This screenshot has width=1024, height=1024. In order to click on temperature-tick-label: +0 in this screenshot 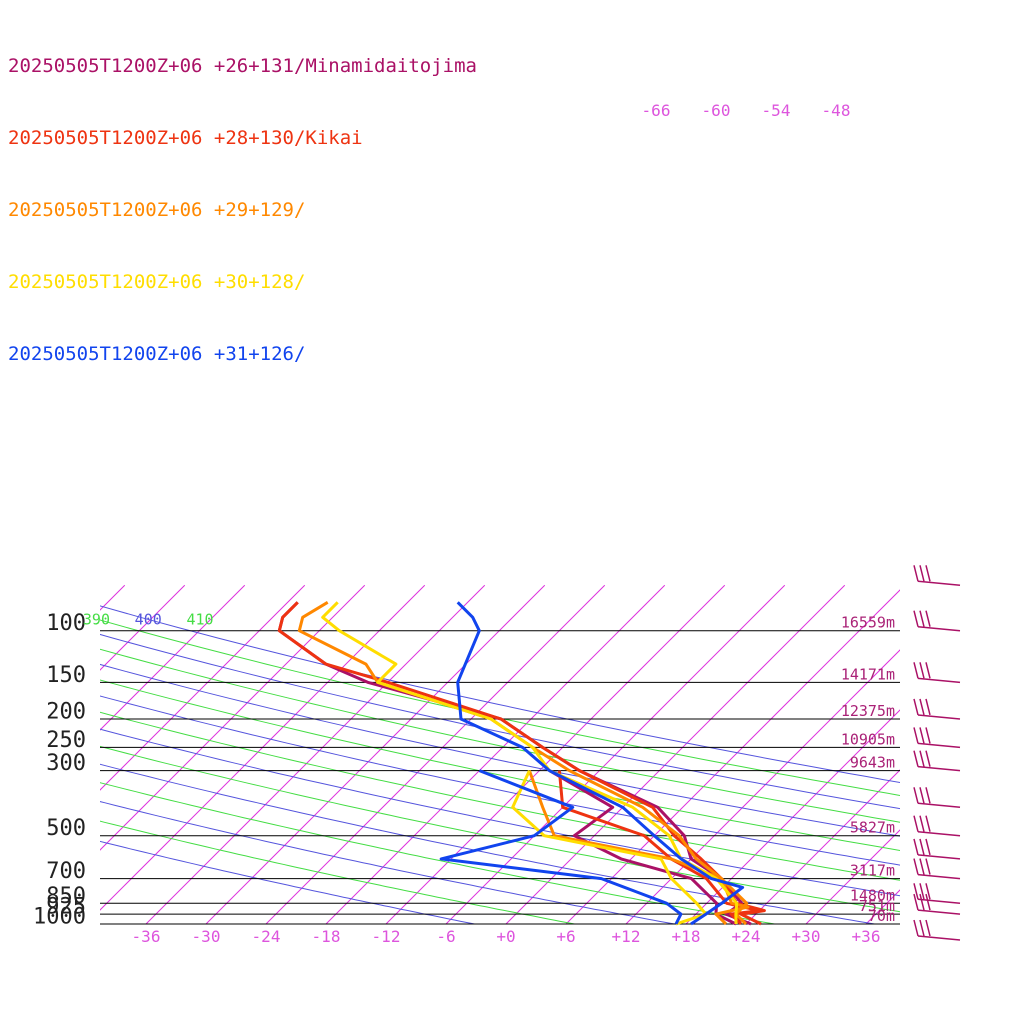, I will do `click(505, 936)`.